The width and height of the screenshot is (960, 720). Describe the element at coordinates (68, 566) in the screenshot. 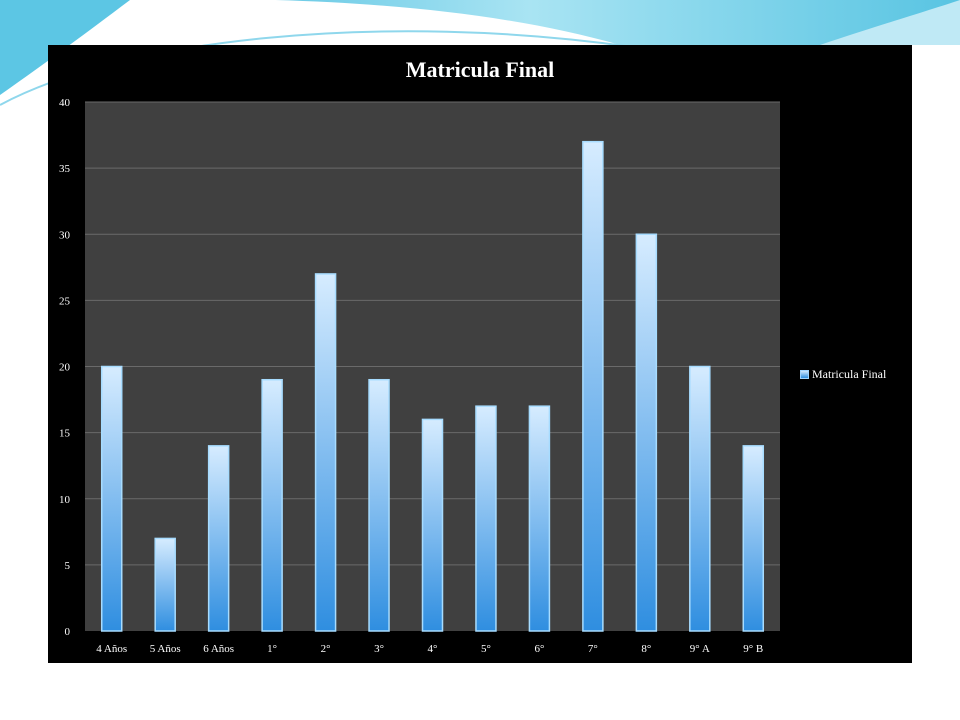

I see `y-tick-label: 5` at that location.